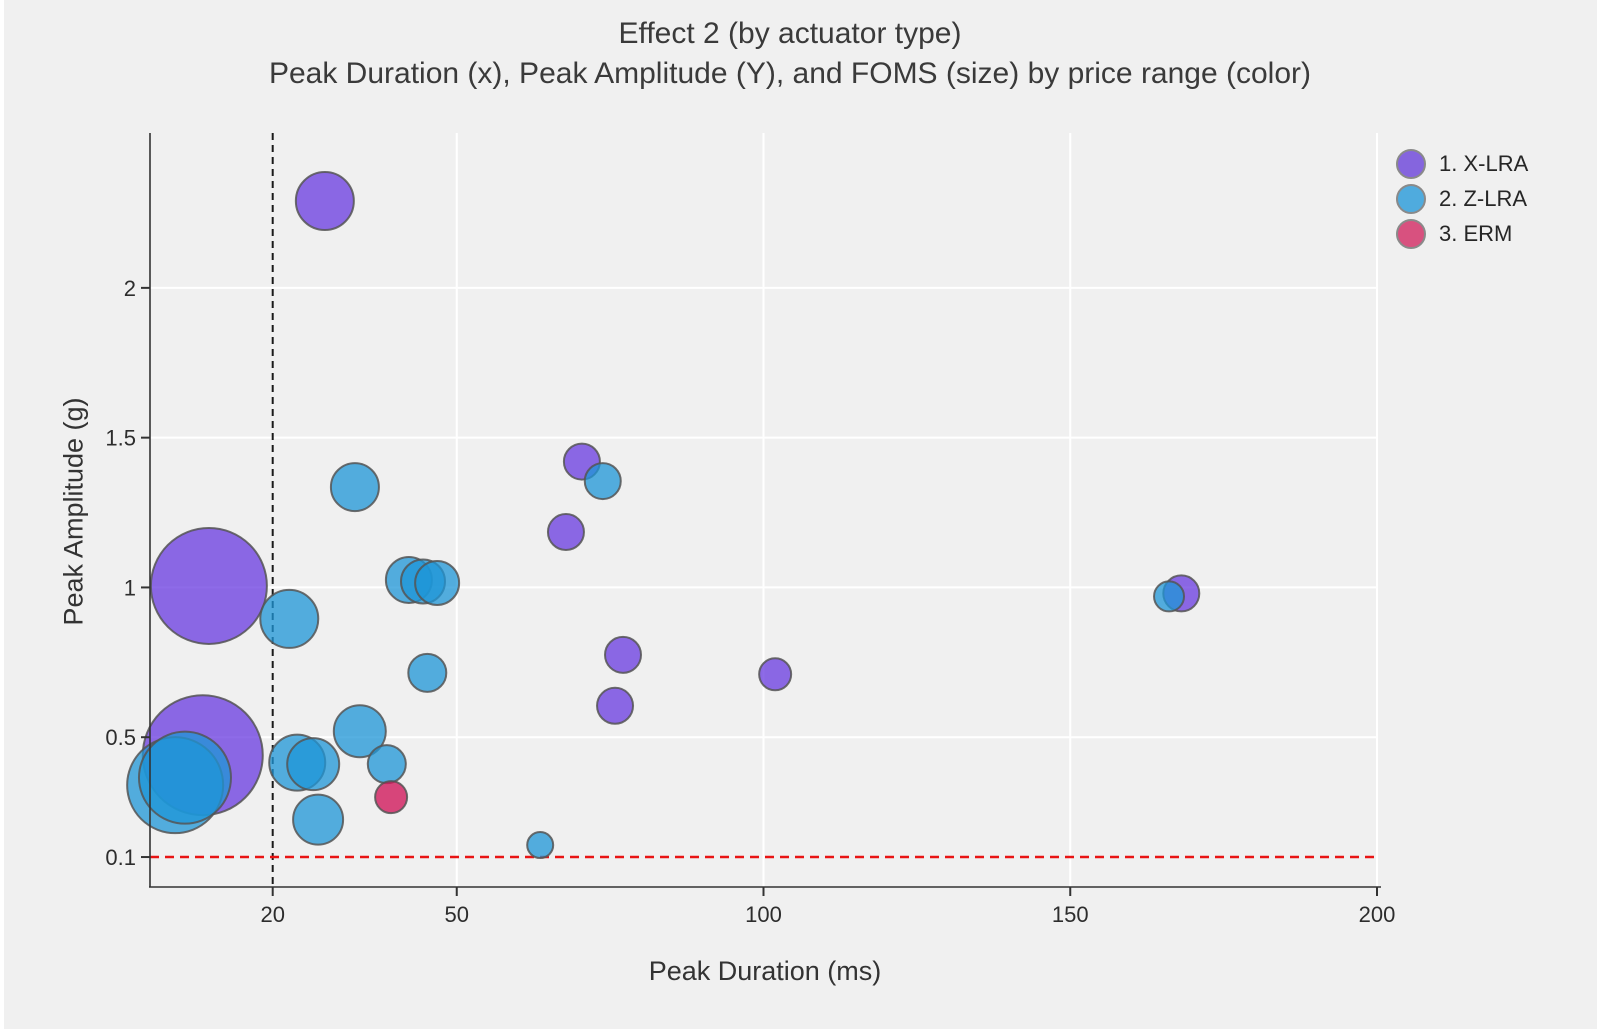  What do you see at coordinates (130, 587) in the screenshot?
I see `y-tick-label: 1` at bounding box center [130, 587].